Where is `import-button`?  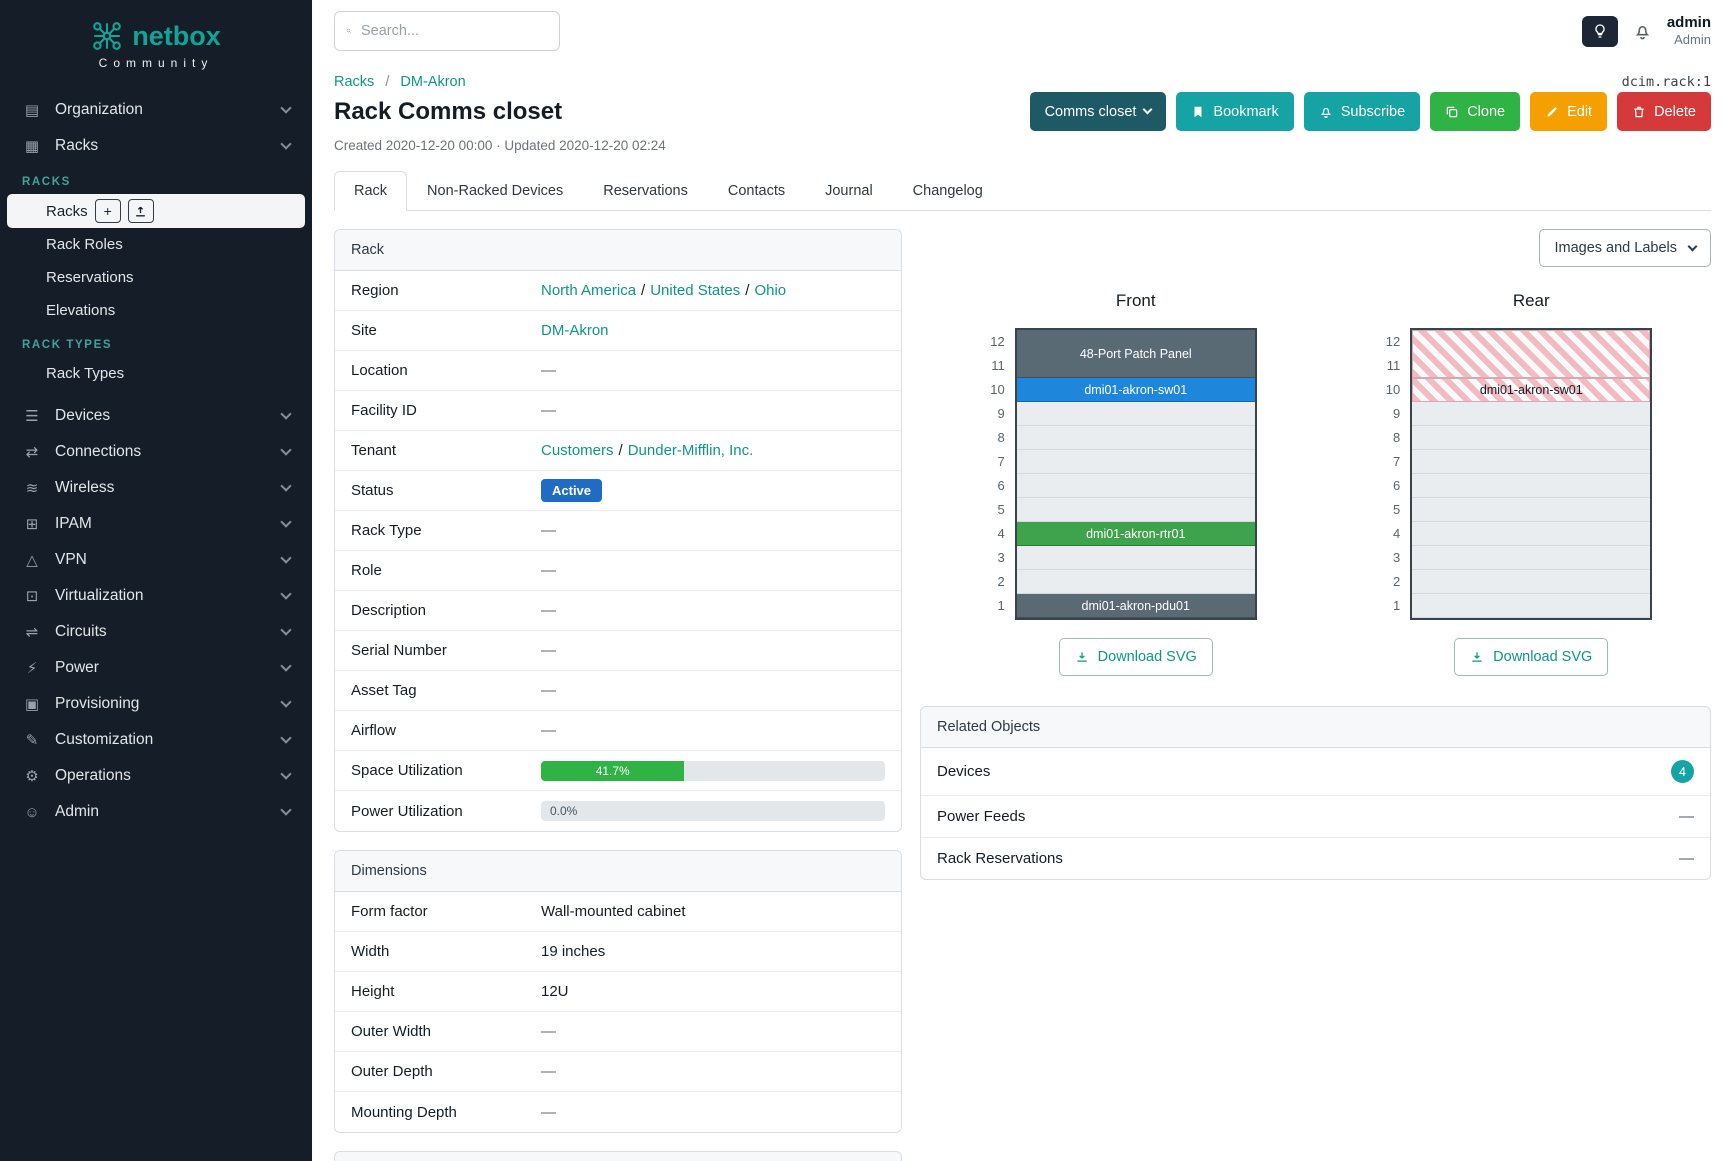
import-button is located at coordinates (140, 211).